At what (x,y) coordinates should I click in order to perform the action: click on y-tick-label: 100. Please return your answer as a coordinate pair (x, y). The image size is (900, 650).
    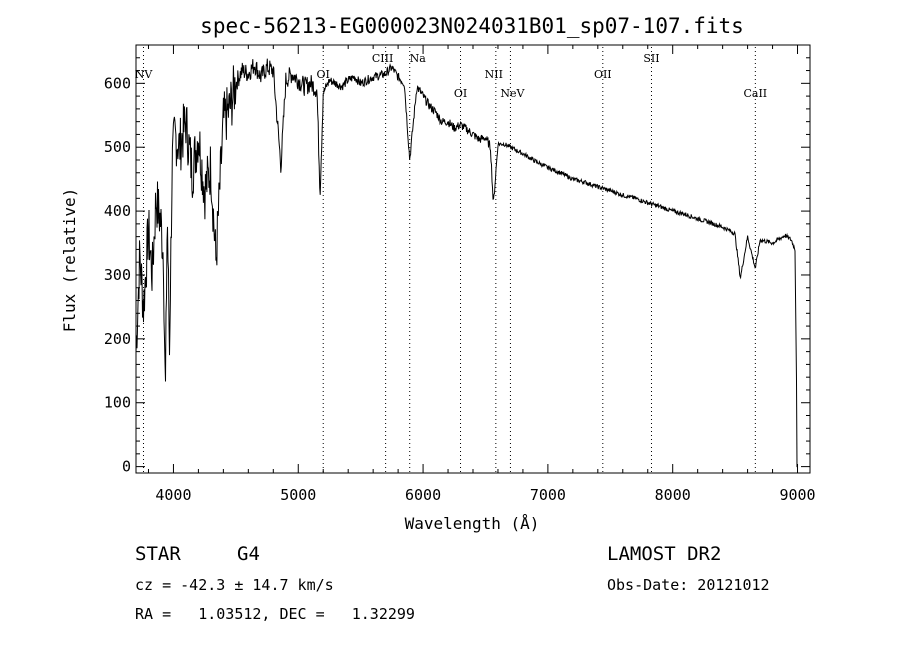
    Looking at the image, I should click on (117, 403).